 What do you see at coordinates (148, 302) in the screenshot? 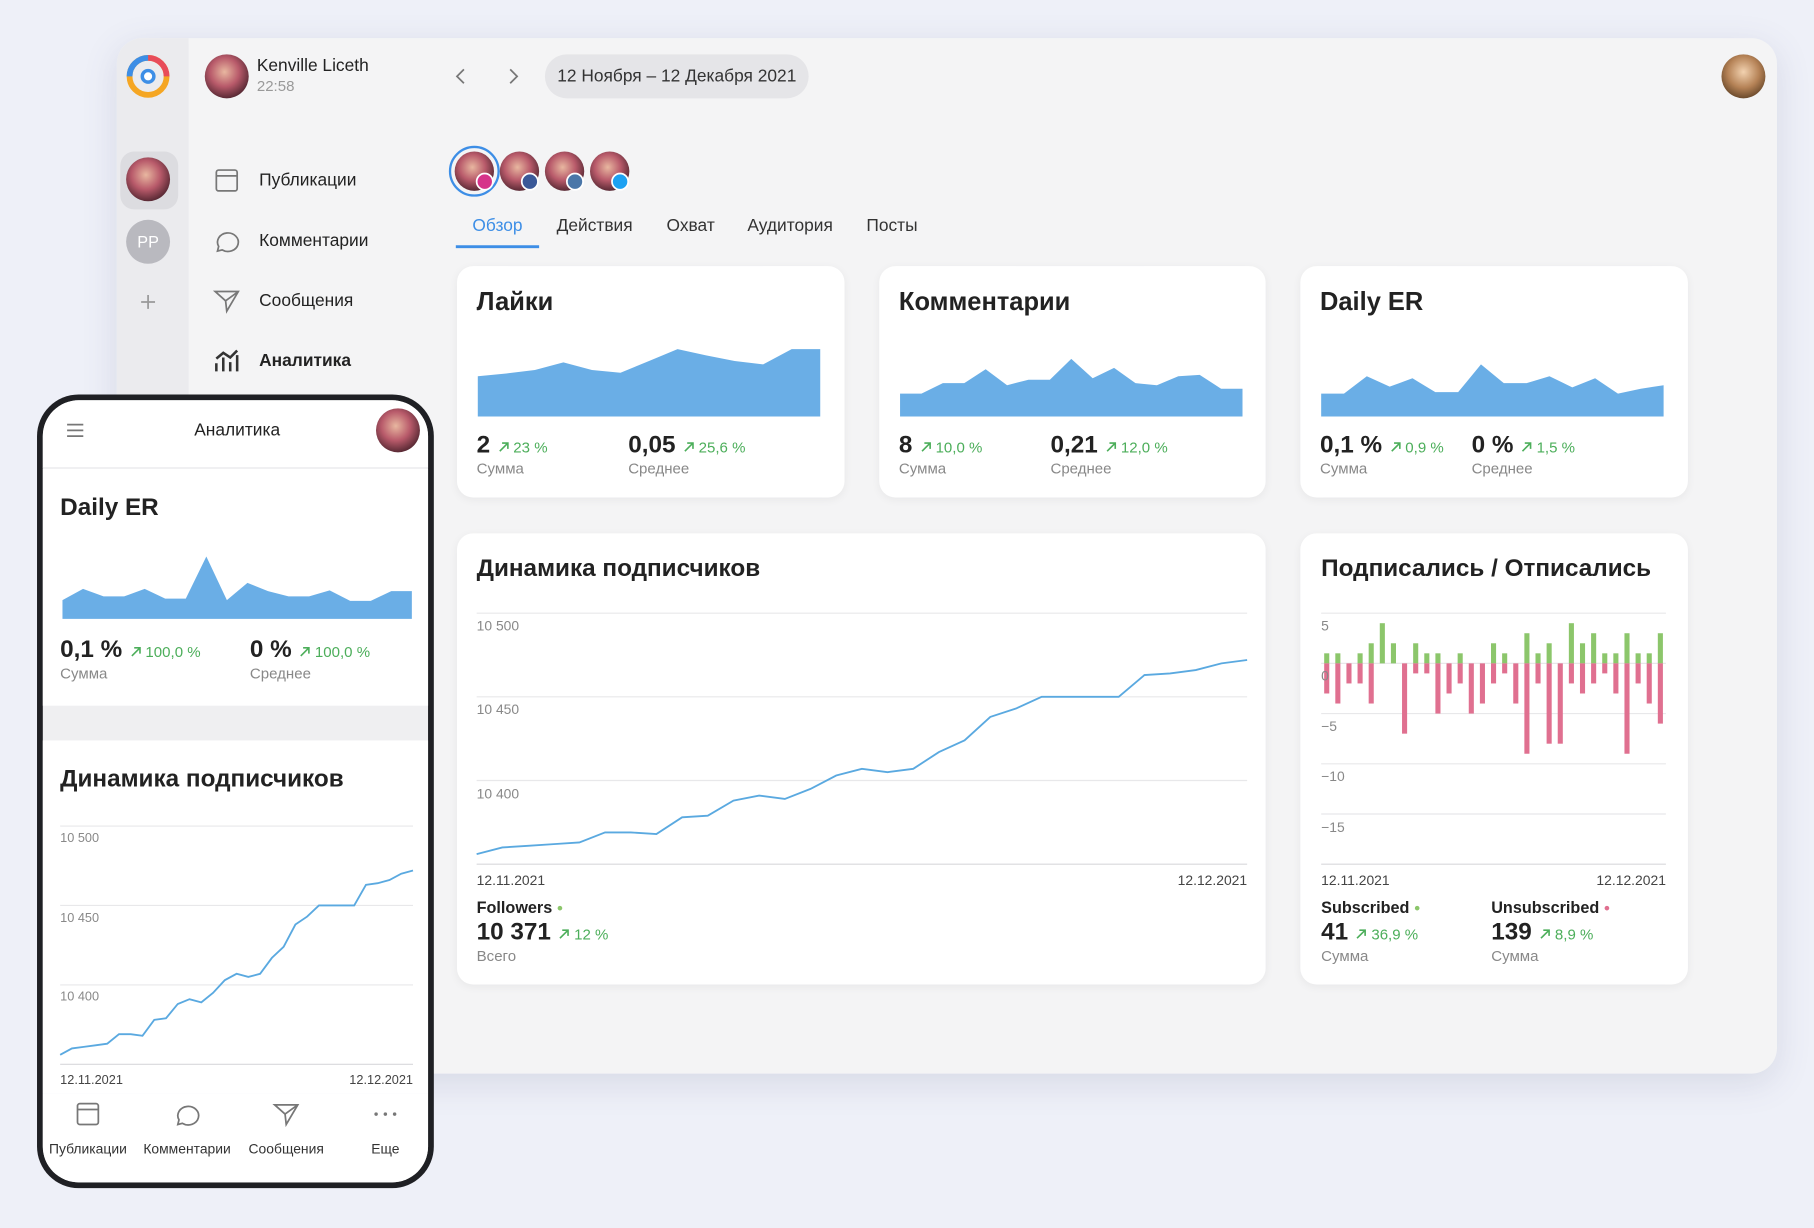
I see `add-account` at bounding box center [148, 302].